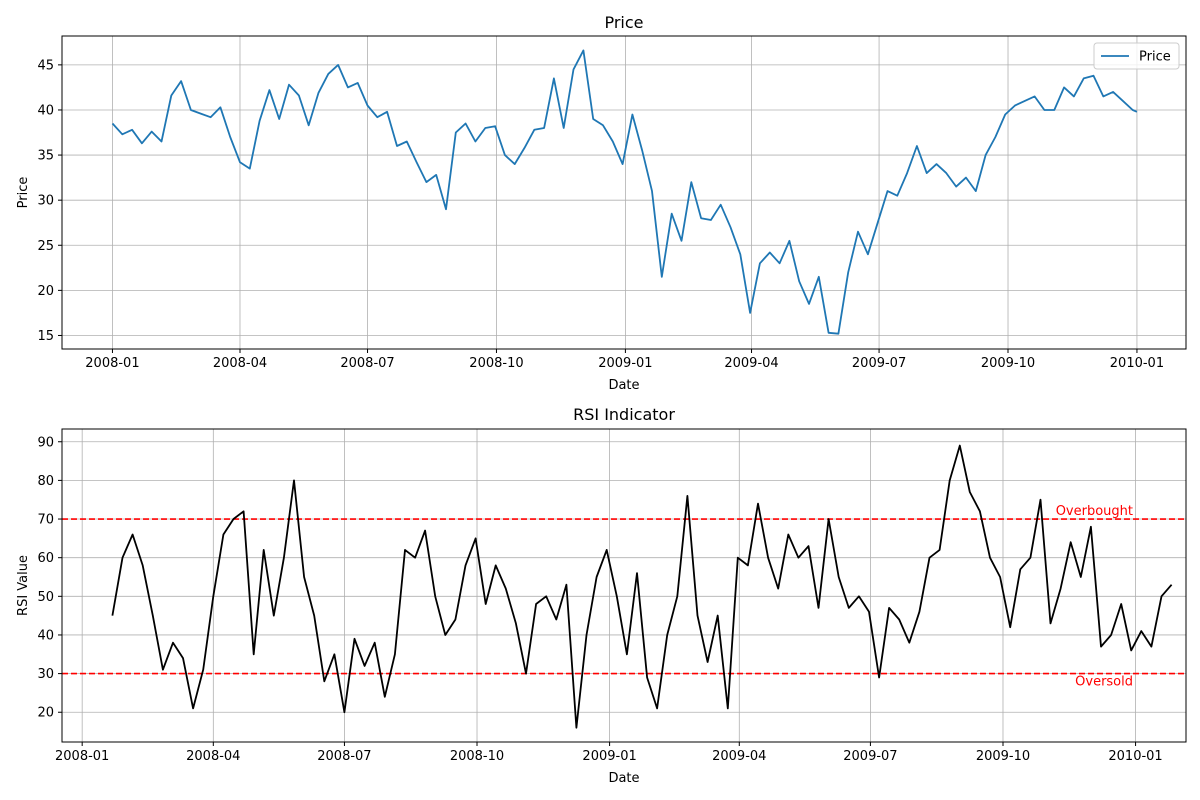 The image size is (1200, 800). I want to click on y-tick-label: 50, so click(45, 597).